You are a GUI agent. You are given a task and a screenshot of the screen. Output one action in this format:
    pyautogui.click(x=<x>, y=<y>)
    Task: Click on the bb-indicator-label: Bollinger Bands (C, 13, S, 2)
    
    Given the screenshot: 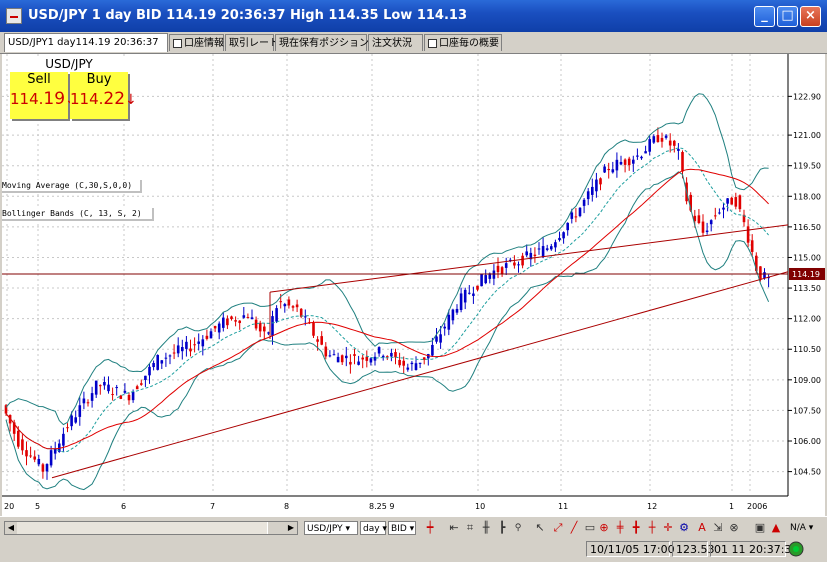 What is the action you would take?
    pyautogui.click(x=78, y=214)
    